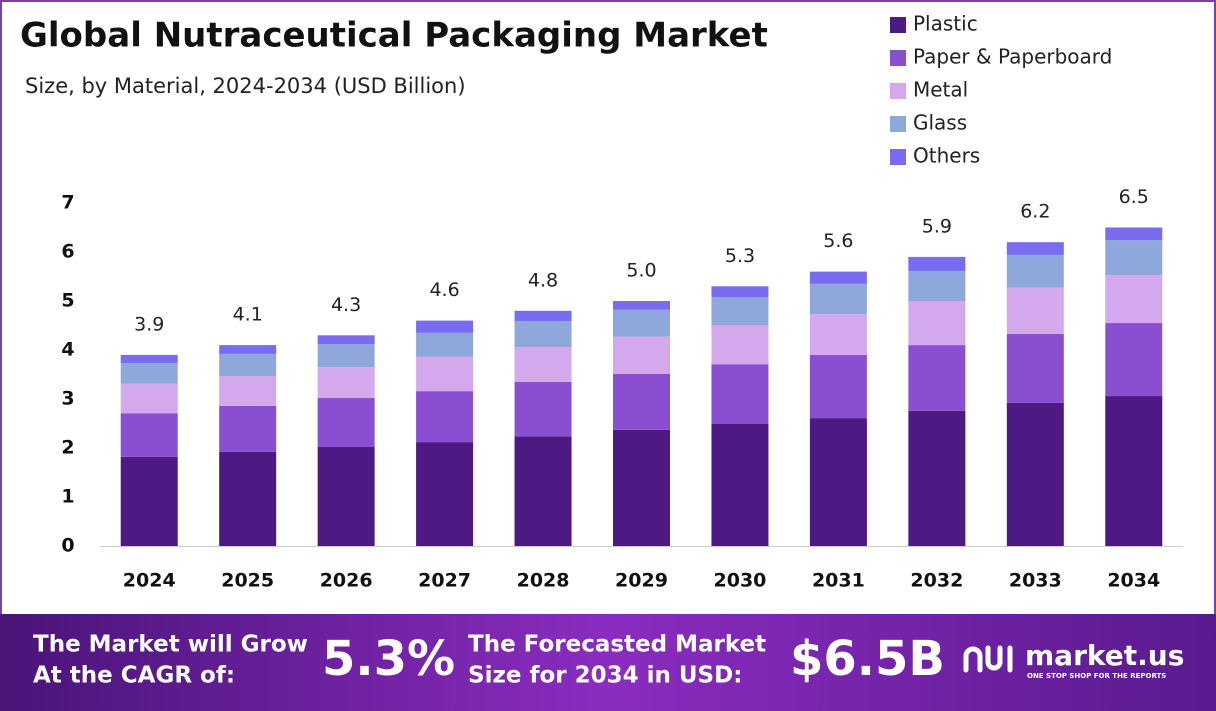 The height and width of the screenshot is (711, 1216). What do you see at coordinates (988, 659) in the screenshot?
I see `logo-icon` at bounding box center [988, 659].